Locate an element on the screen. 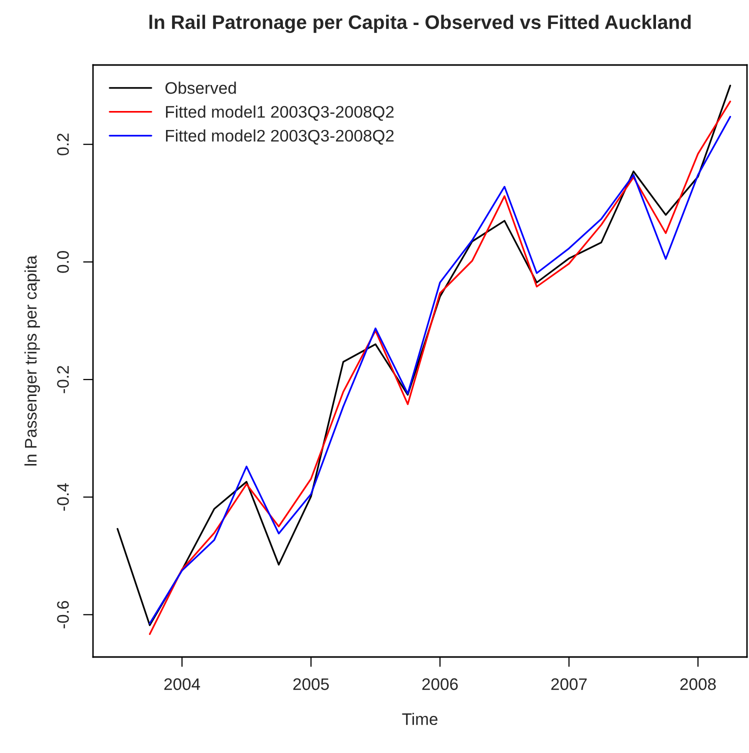 The image size is (749, 753). x-tick-label: 2006 is located at coordinates (440, 684).